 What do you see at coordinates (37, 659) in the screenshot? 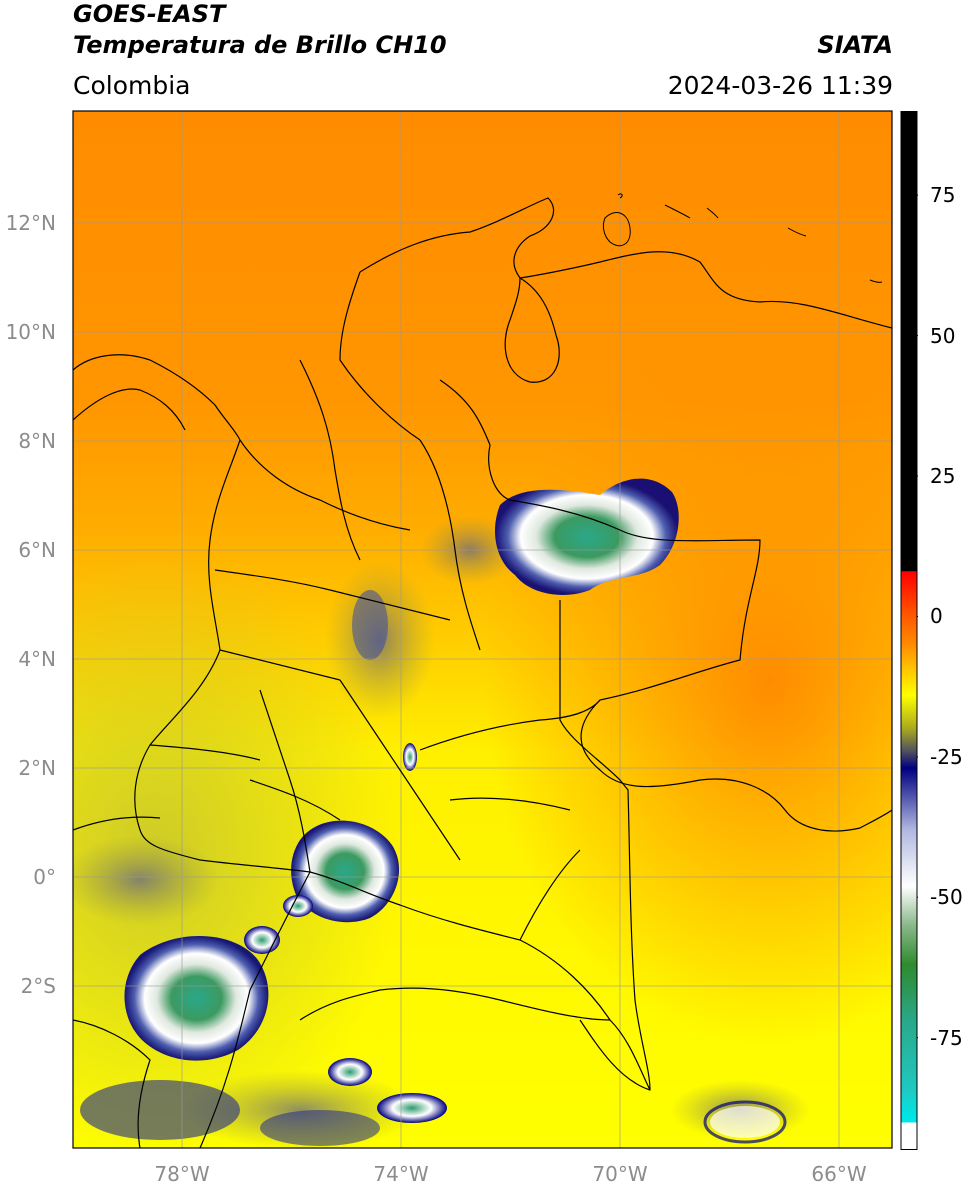
I see `lat-label: 4°N` at bounding box center [37, 659].